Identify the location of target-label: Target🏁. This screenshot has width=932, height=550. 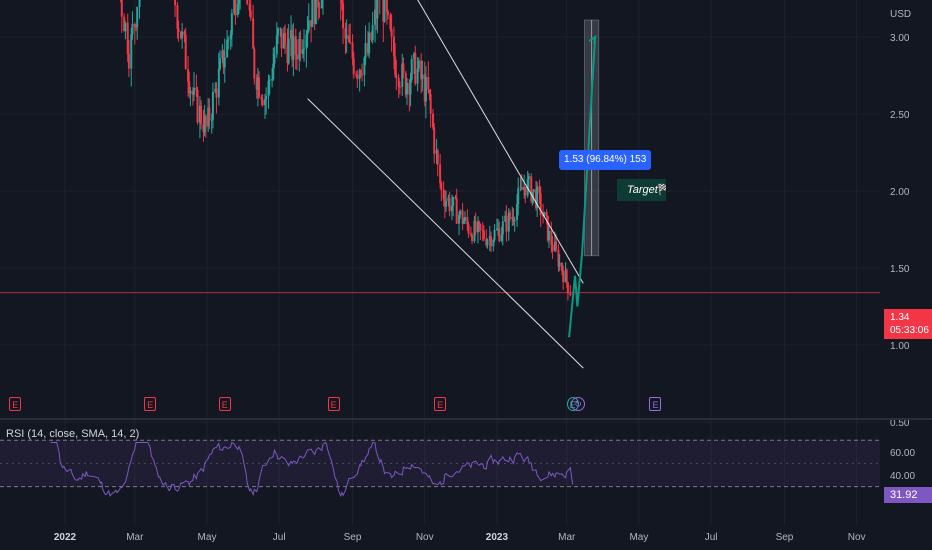
(641, 190).